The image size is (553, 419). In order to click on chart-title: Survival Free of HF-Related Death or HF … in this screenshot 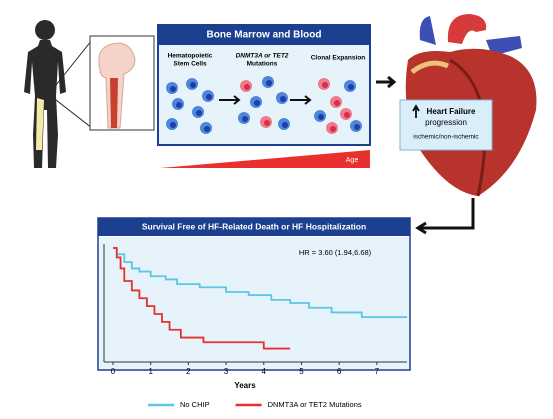, I will do `click(254, 226)`.